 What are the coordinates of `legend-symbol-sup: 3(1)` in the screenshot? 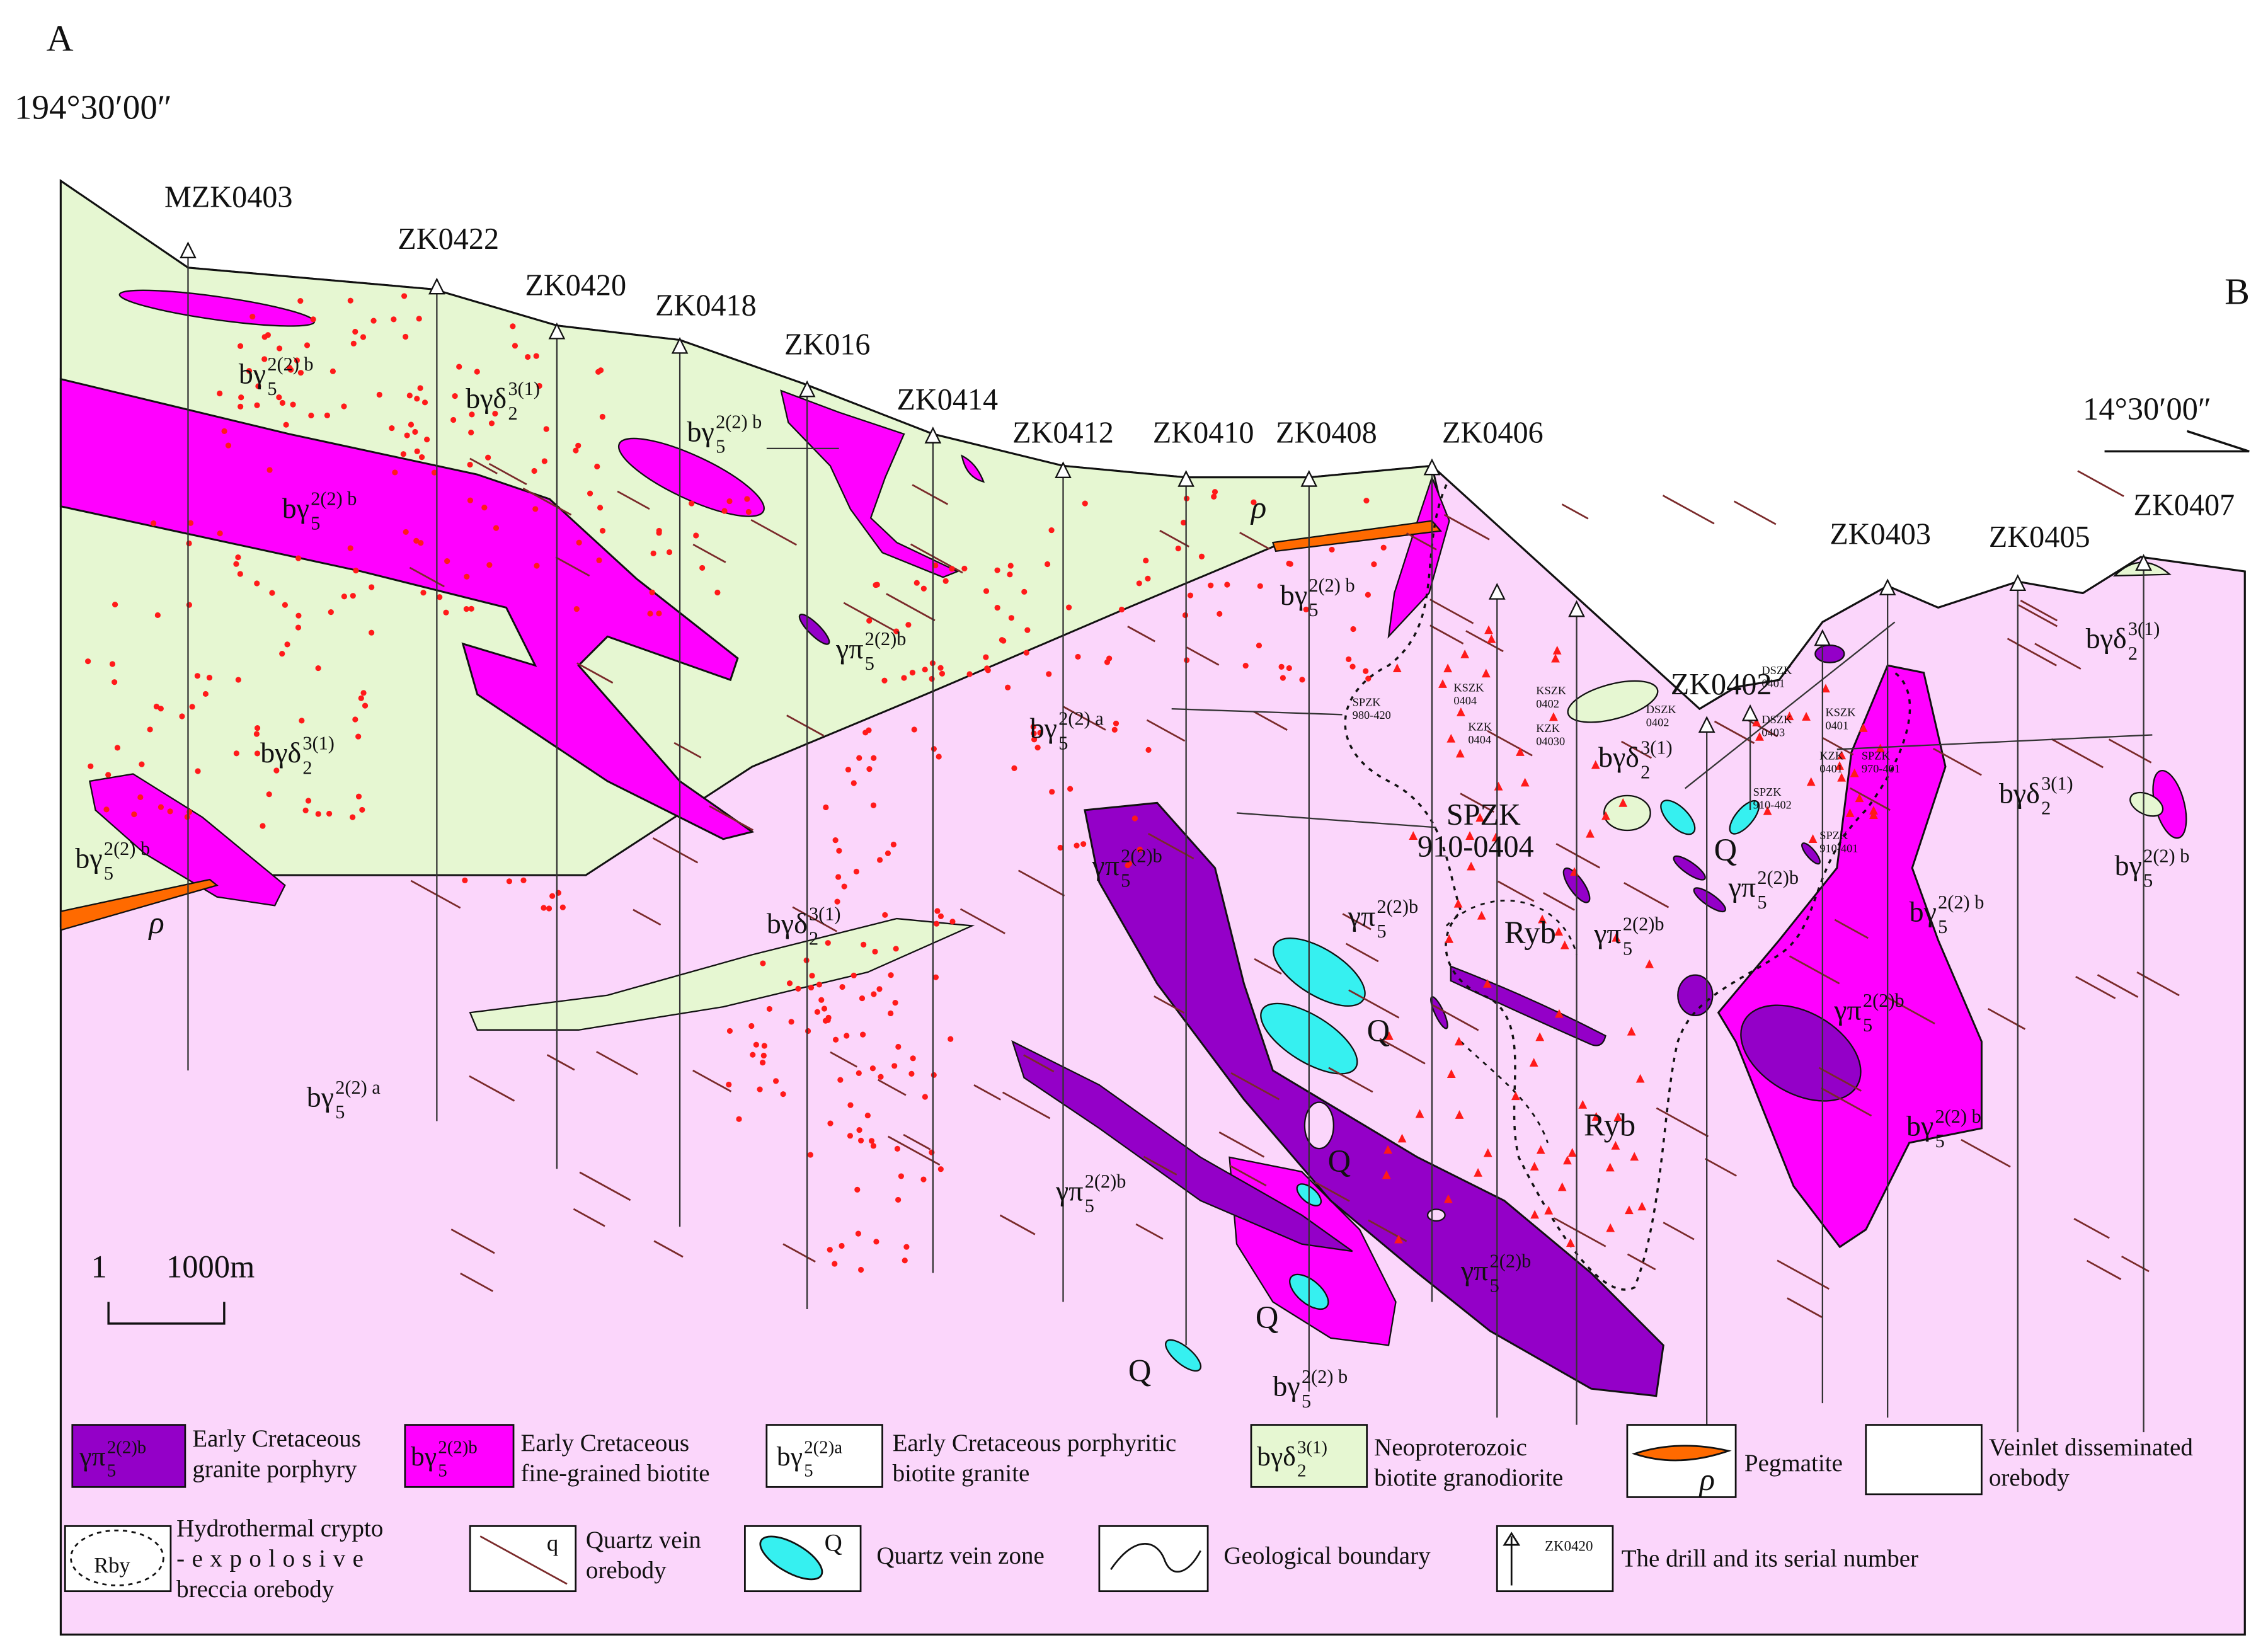 It's located at (1312, 1447).